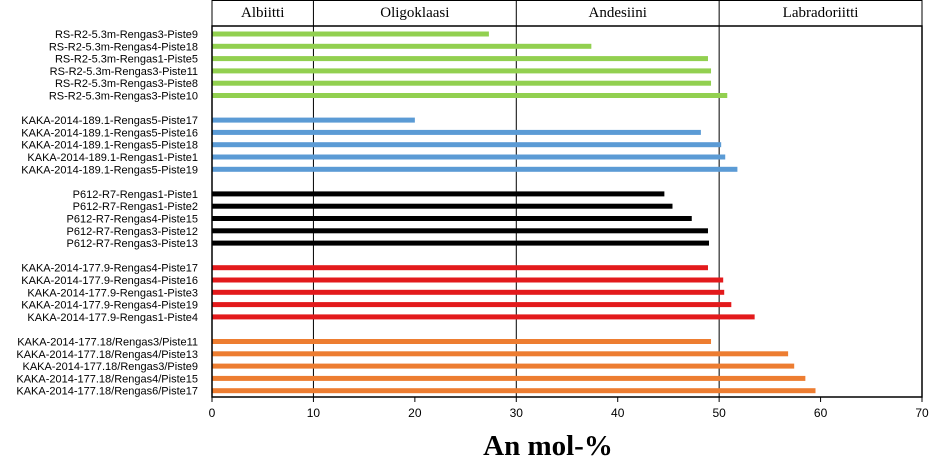  Describe the element at coordinates (132, 232) in the screenshot. I see `category-label-2-3: P612-R7-Rengas3-Piste12` at that location.